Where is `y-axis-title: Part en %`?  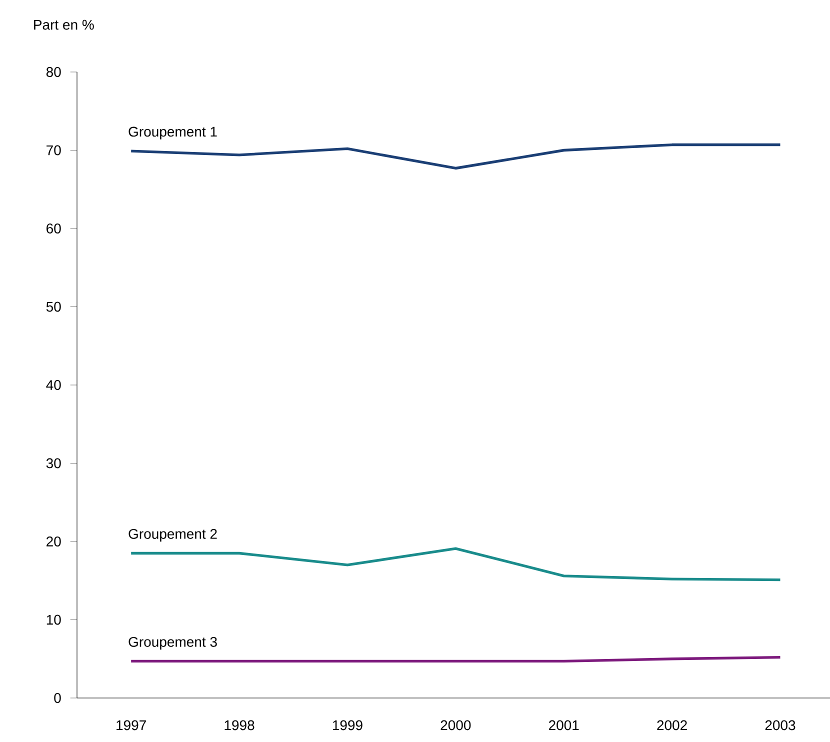 y-axis-title: Part en % is located at coordinates (64, 25).